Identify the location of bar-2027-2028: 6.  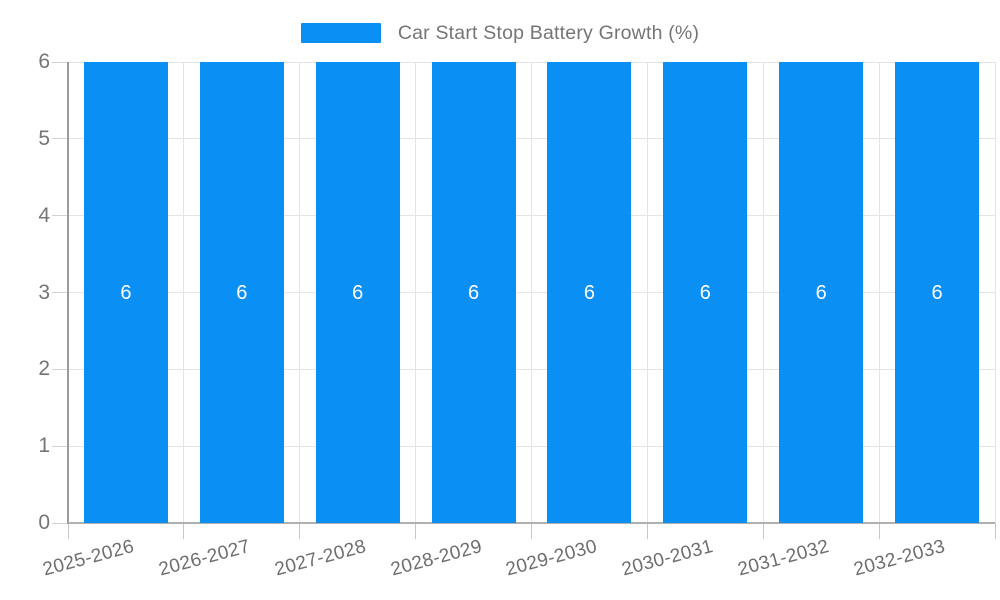
(357, 292).